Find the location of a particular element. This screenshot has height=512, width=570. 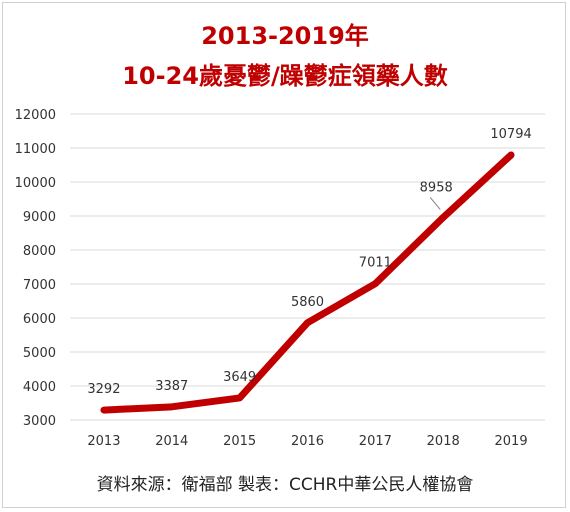

x-axis-ticks: 2013 2014 2015 2016 2017 2018 2019 is located at coordinates (307, 441).